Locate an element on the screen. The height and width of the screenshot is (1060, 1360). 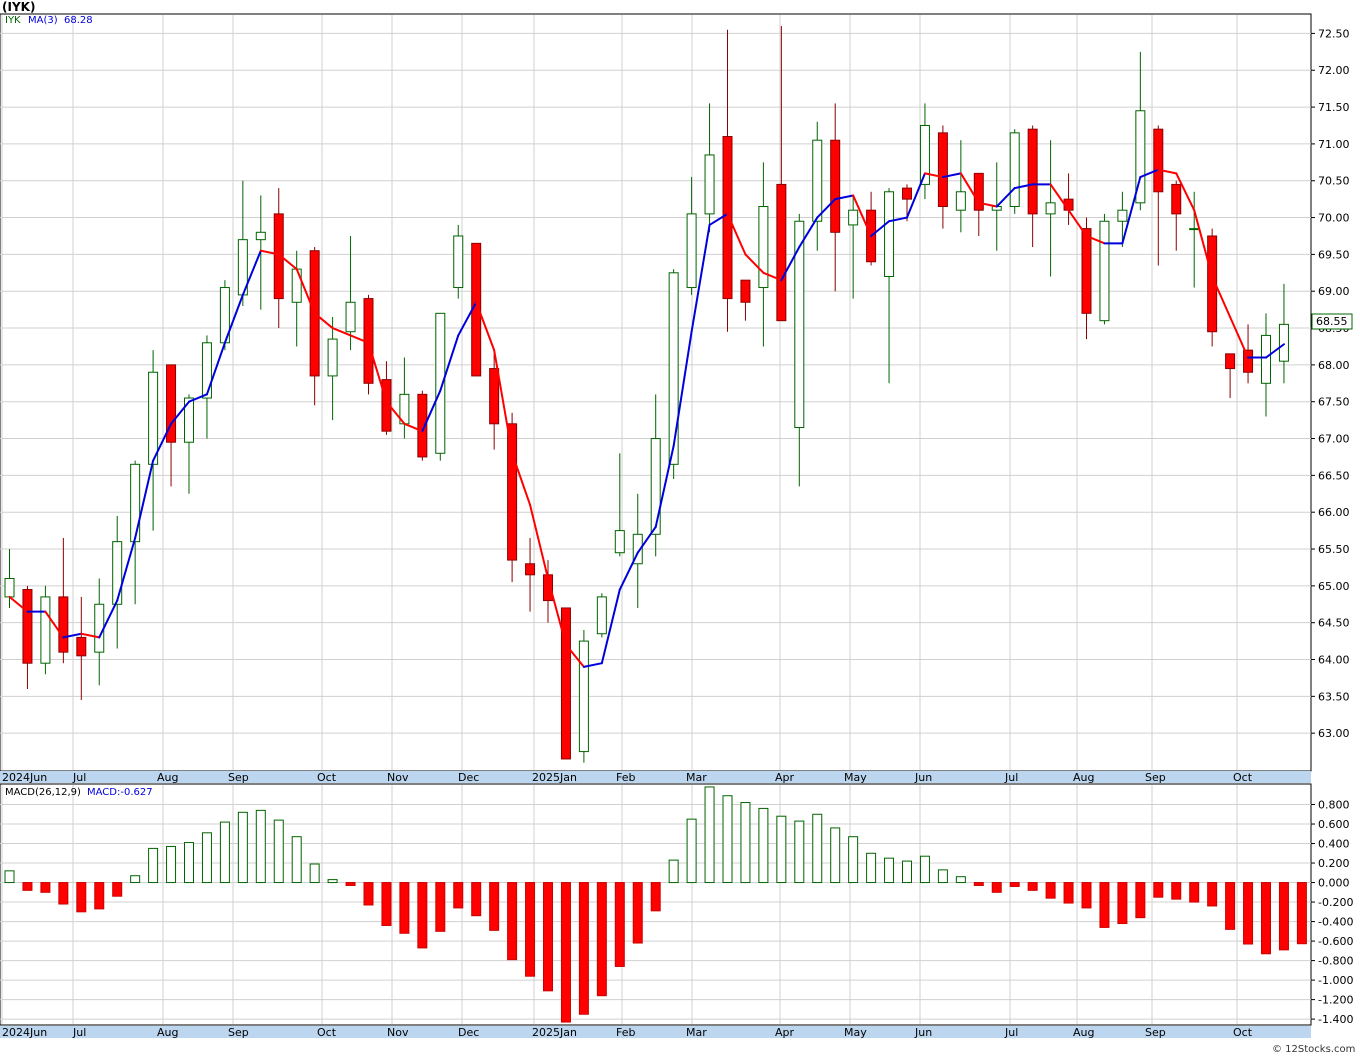
price-tick-label: 66.50 is located at coordinates (1334, 475).